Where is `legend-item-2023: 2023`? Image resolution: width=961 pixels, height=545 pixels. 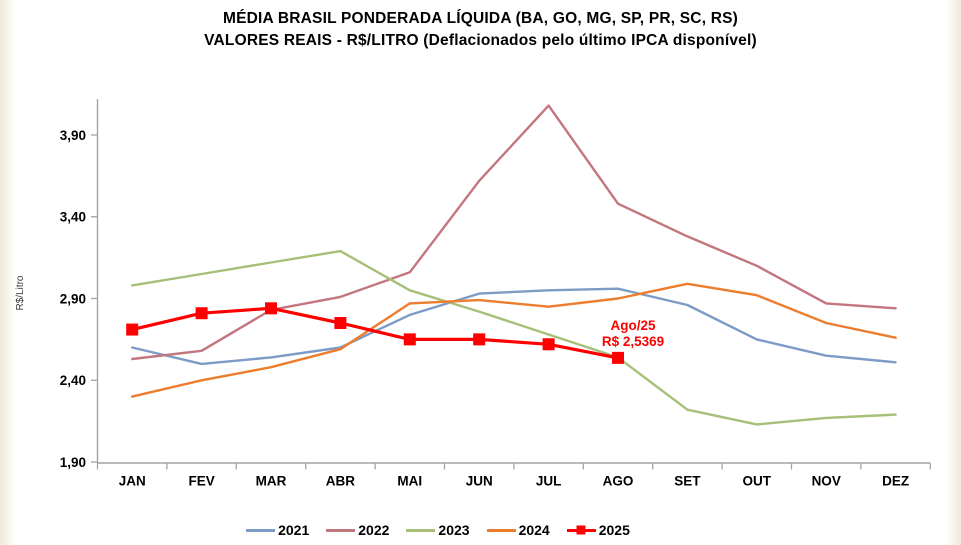 legend-item-2023: 2023 is located at coordinates (438, 530).